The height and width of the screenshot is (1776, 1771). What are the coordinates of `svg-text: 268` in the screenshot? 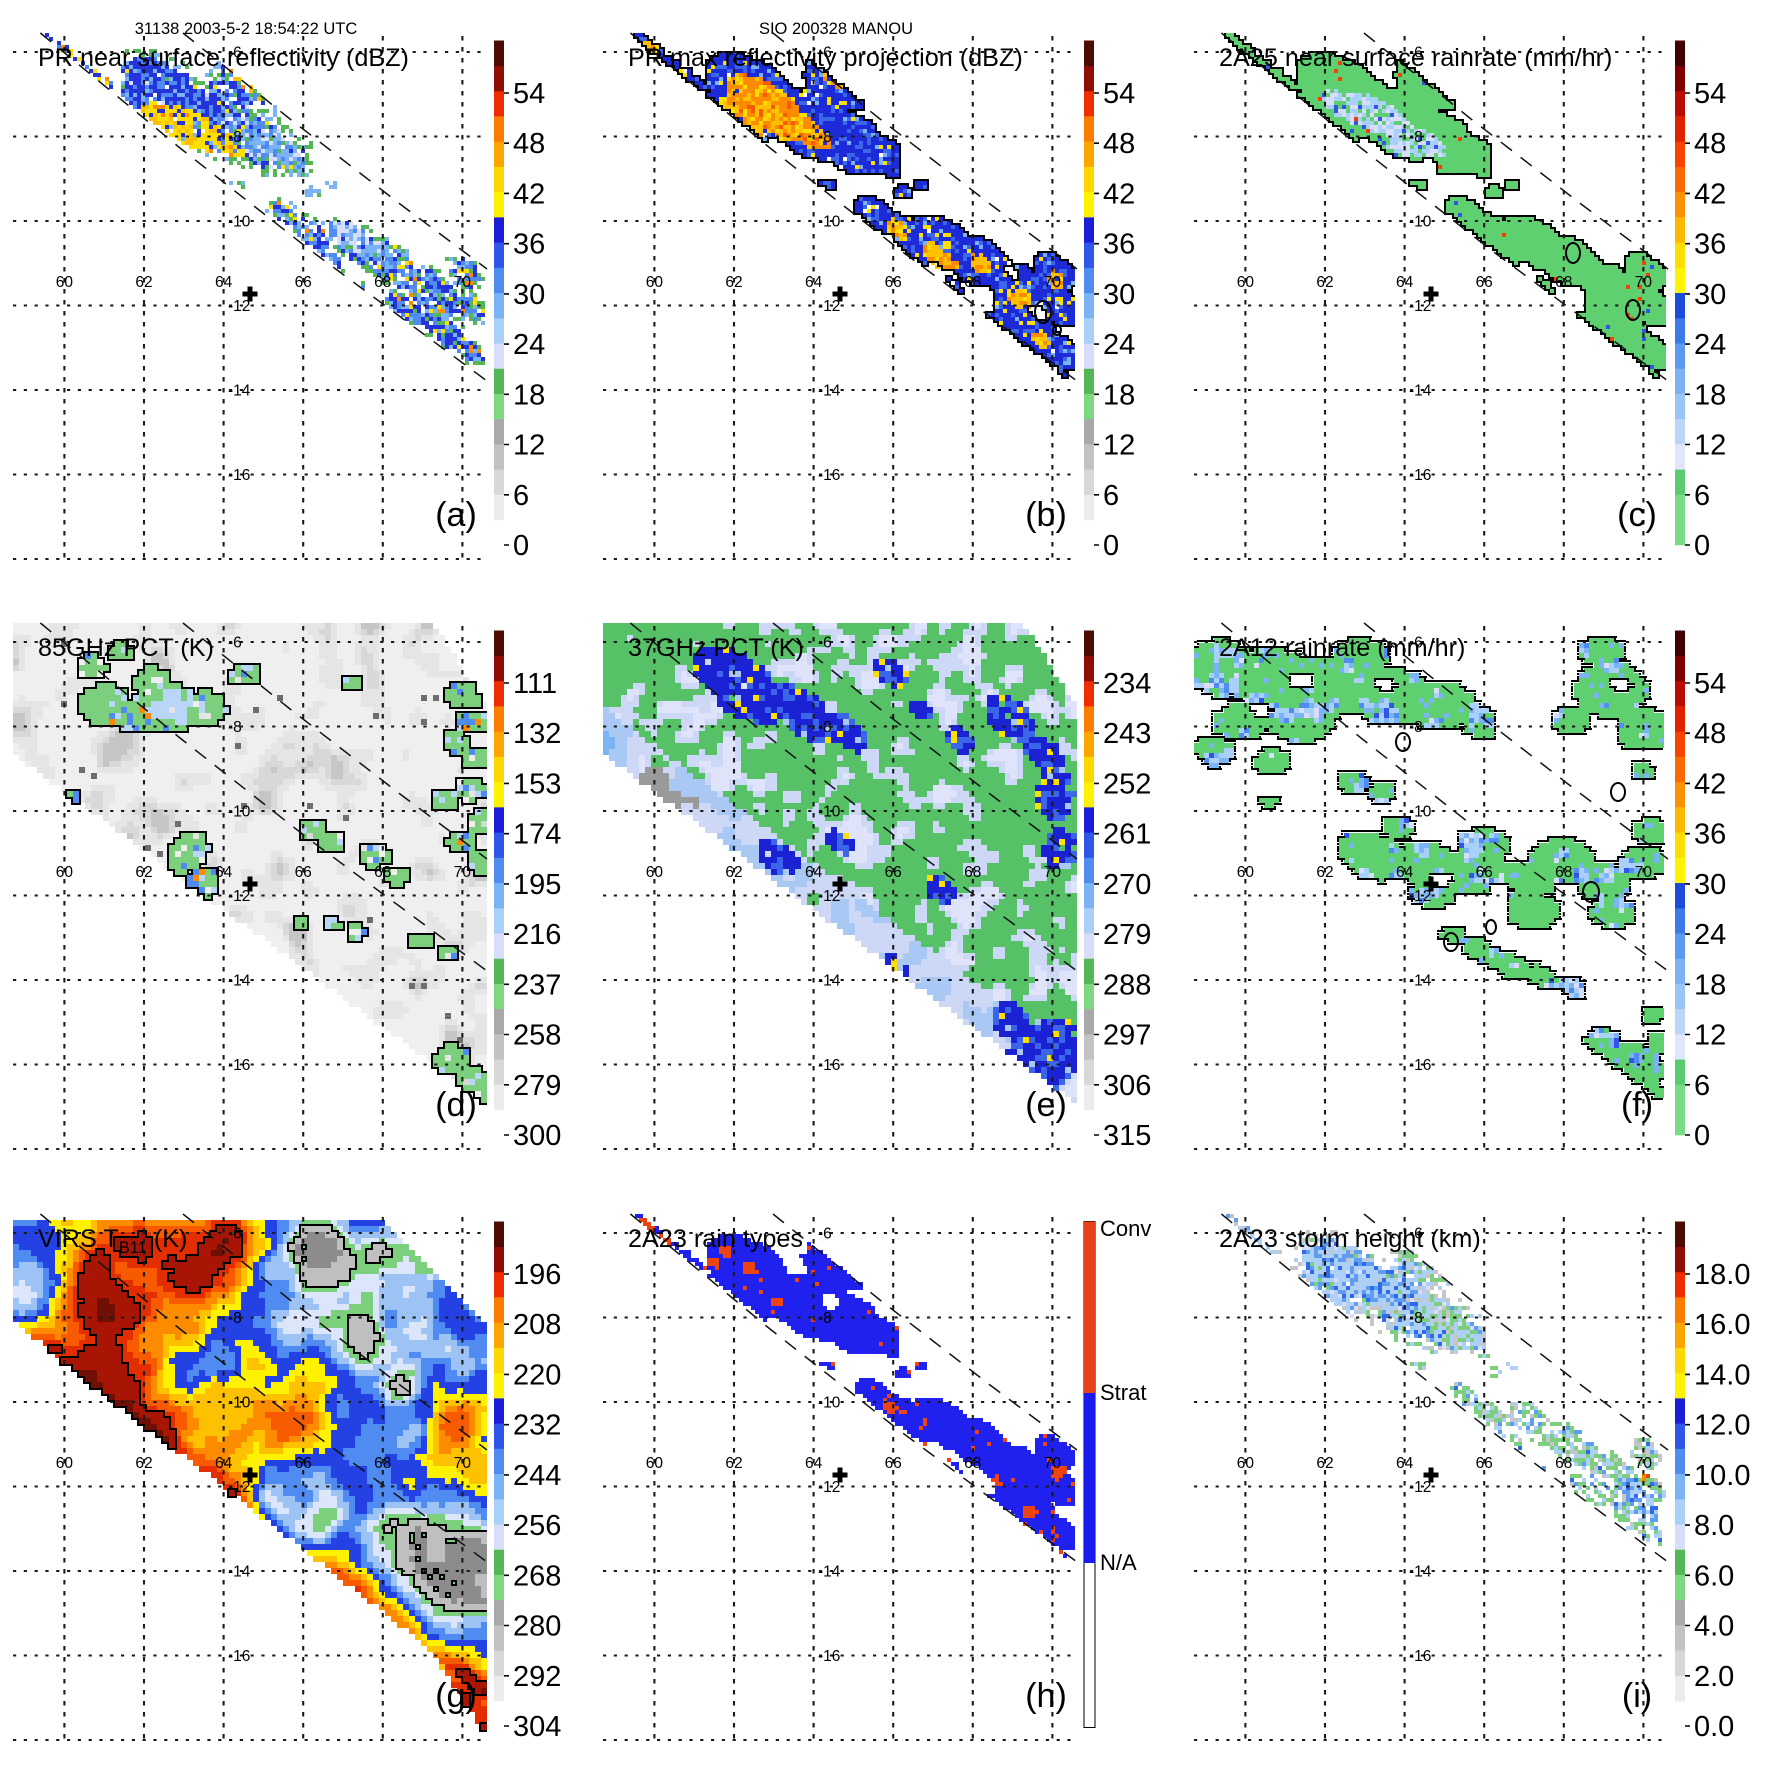 It's located at (537, 1576).